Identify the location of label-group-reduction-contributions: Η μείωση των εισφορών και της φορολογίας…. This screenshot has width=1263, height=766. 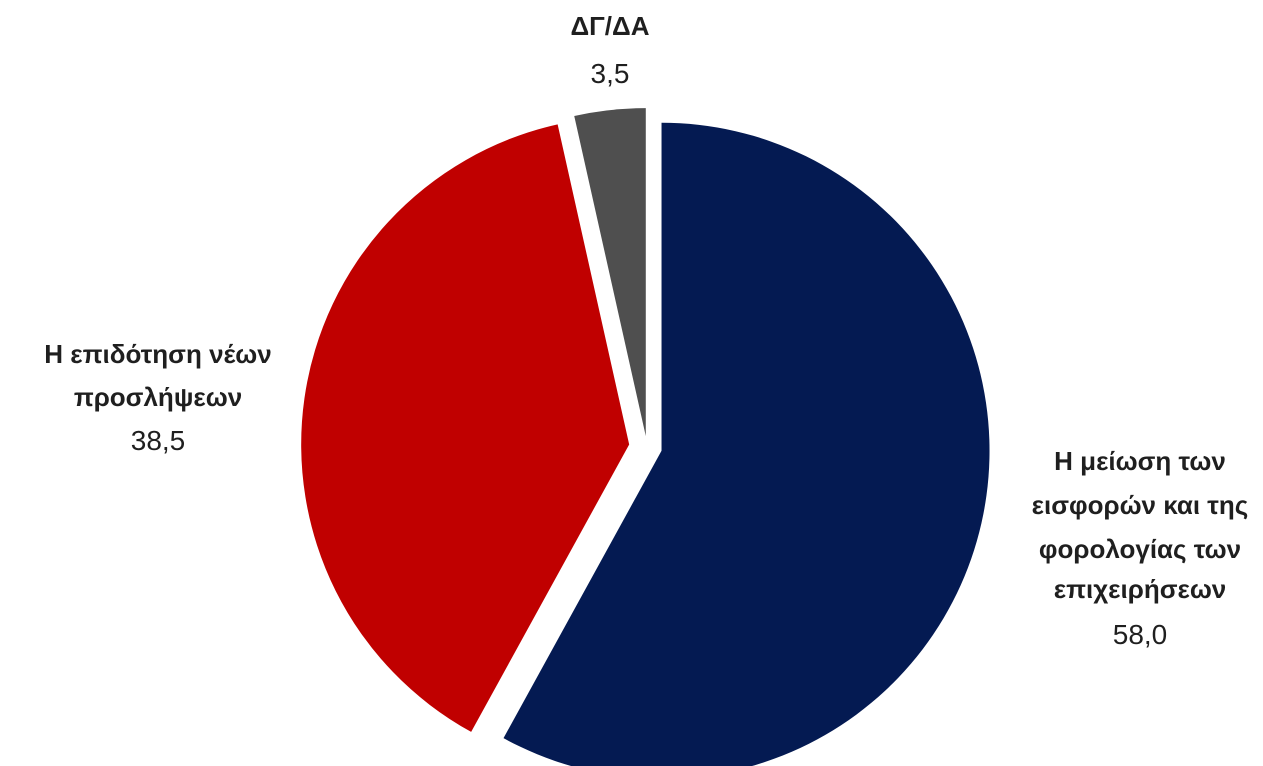
(1140, 548).